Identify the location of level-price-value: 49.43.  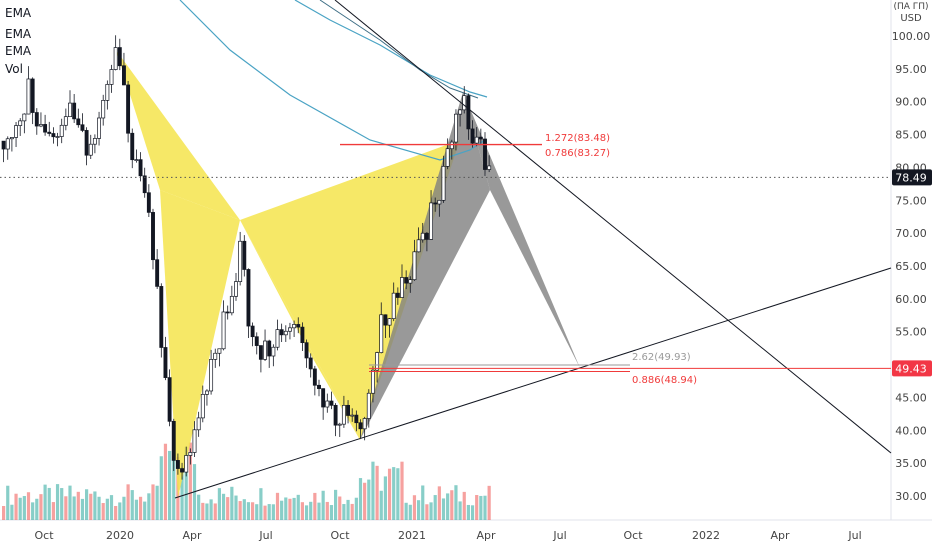
(911, 368).